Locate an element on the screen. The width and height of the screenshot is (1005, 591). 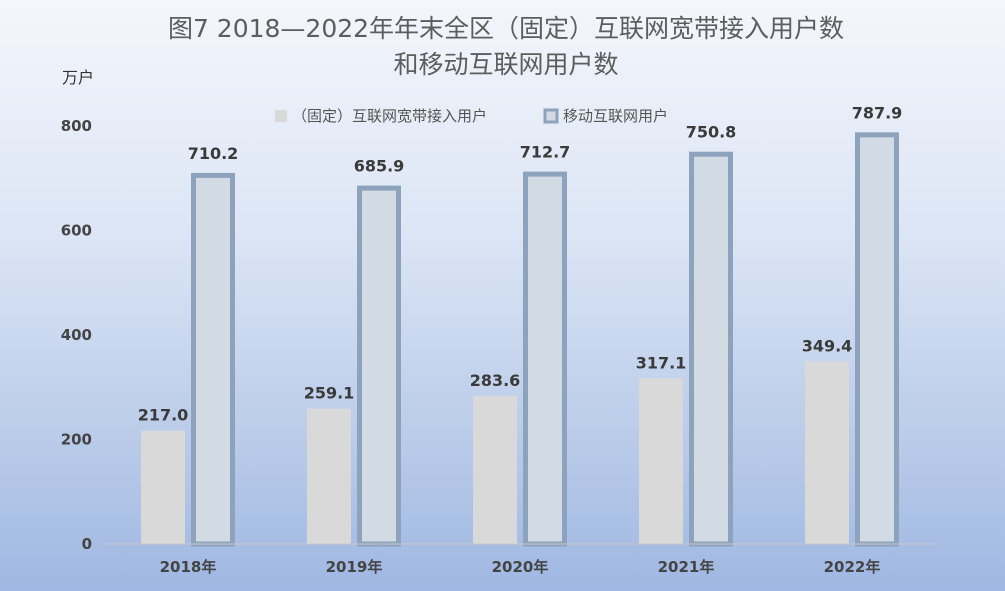
y-tick-label: 600 is located at coordinates (76, 231).